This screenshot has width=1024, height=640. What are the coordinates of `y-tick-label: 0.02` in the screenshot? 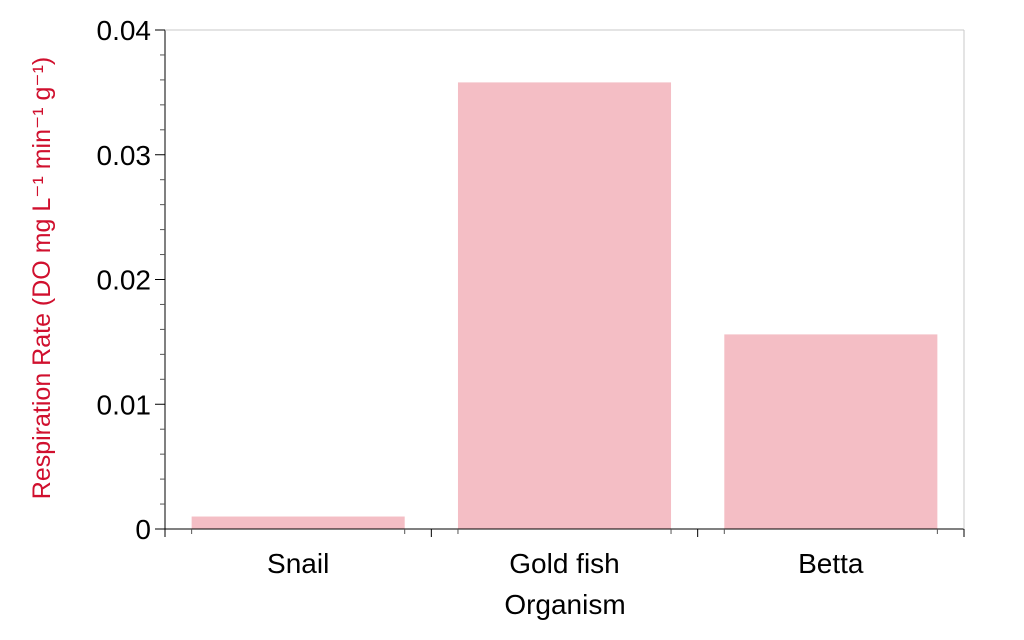 It's located at (124, 280).